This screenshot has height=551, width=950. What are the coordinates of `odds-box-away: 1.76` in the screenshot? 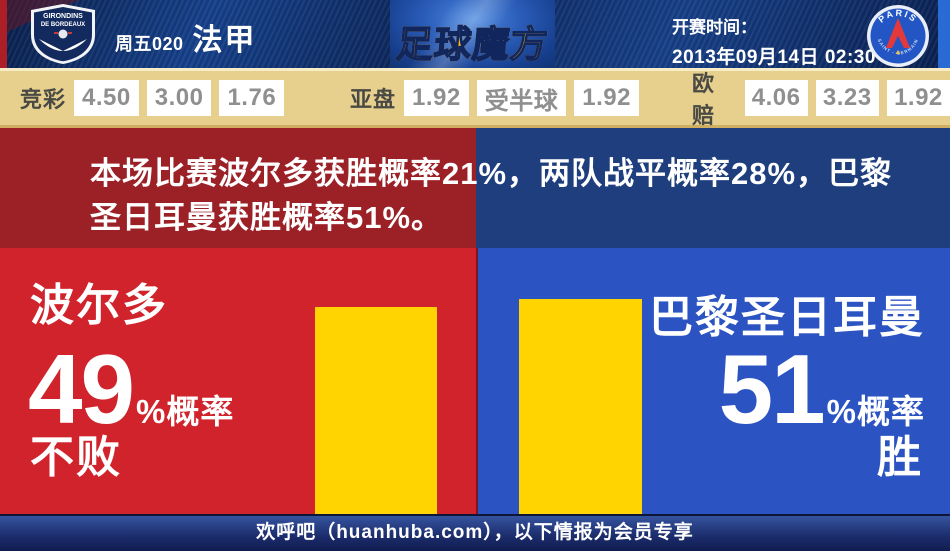 It's located at (252, 98).